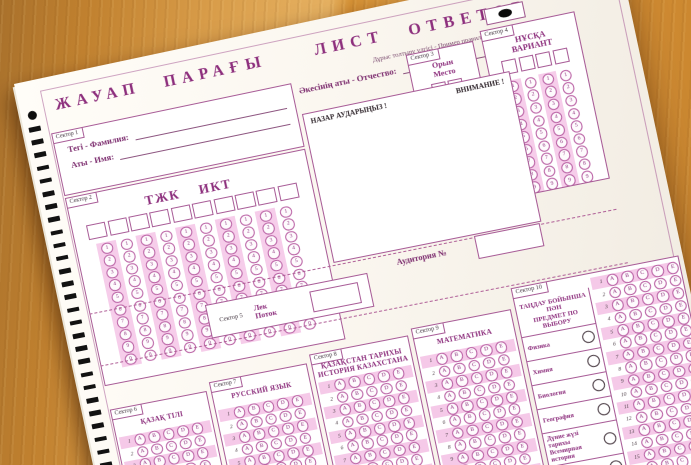 Image resolution: width=691 pixels, height=465 pixels. I want to click on row-number: 11, so click(626, 407).